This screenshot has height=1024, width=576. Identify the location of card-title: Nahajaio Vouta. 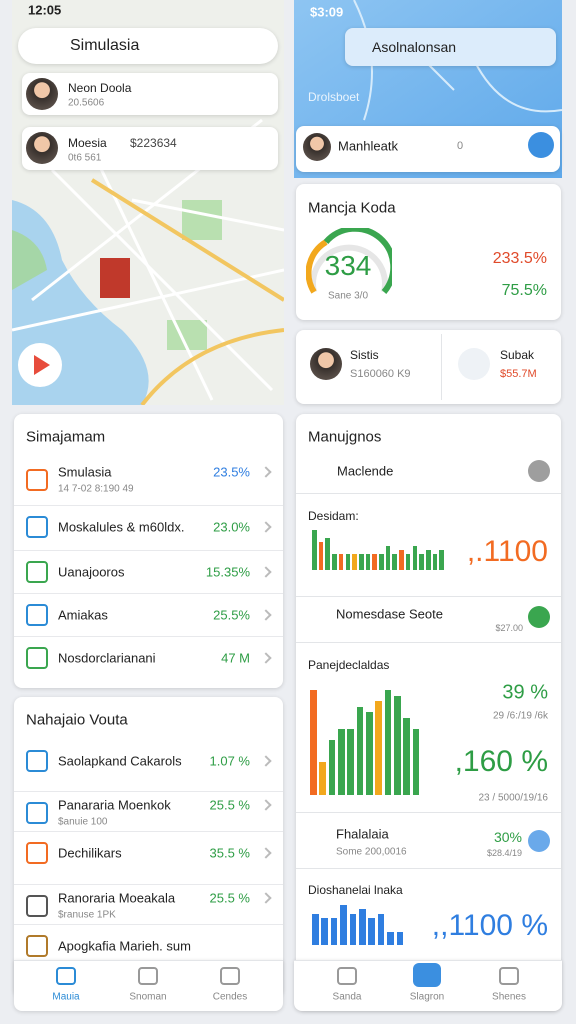
(77, 720).